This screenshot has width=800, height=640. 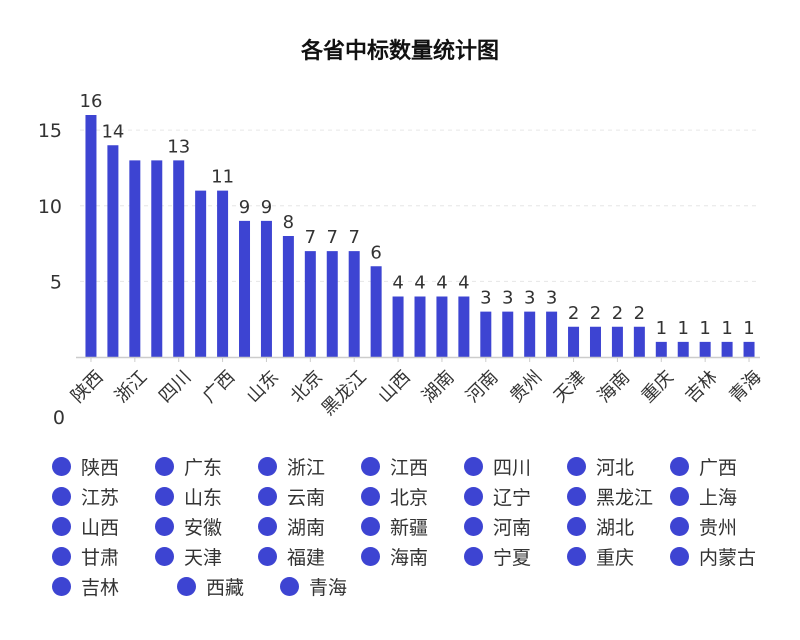 What do you see at coordinates (100, 587) in the screenshot?
I see `legend-label: 吉林` at bounding box center [100, 587].